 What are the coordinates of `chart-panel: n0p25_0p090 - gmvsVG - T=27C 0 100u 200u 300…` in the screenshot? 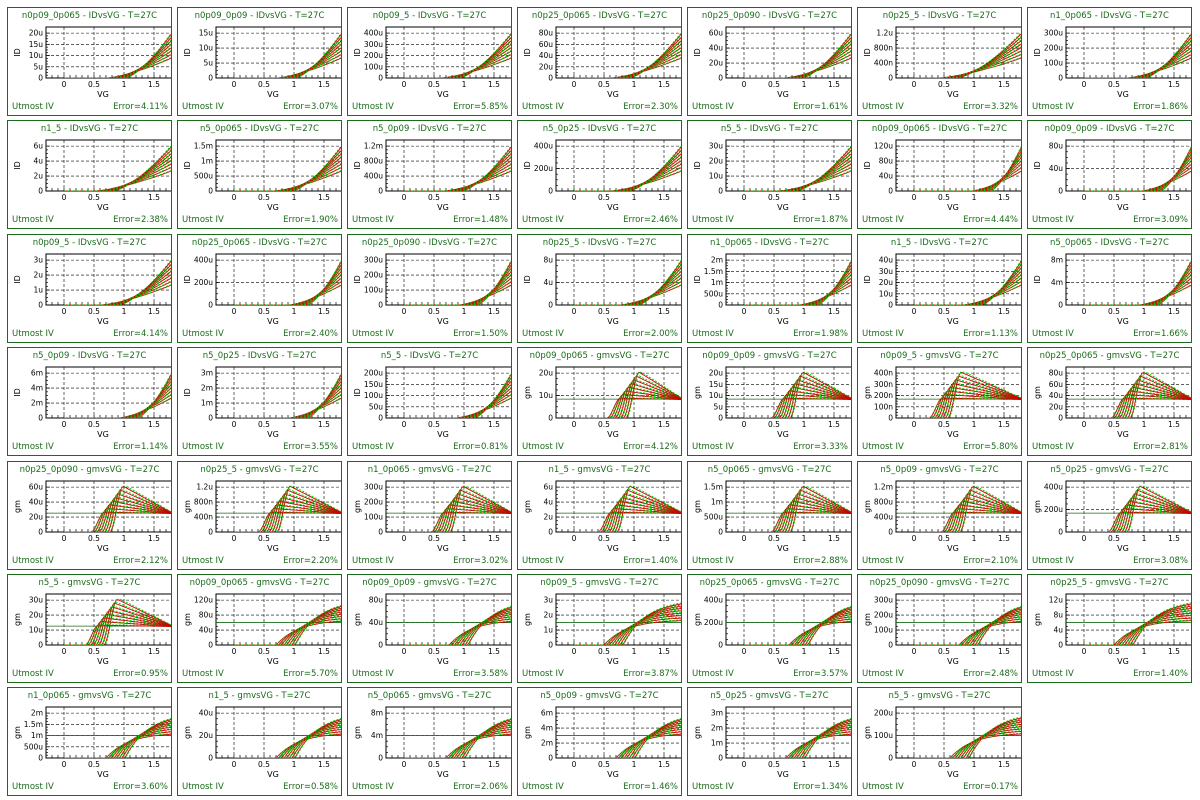 It's located at (939, 628).